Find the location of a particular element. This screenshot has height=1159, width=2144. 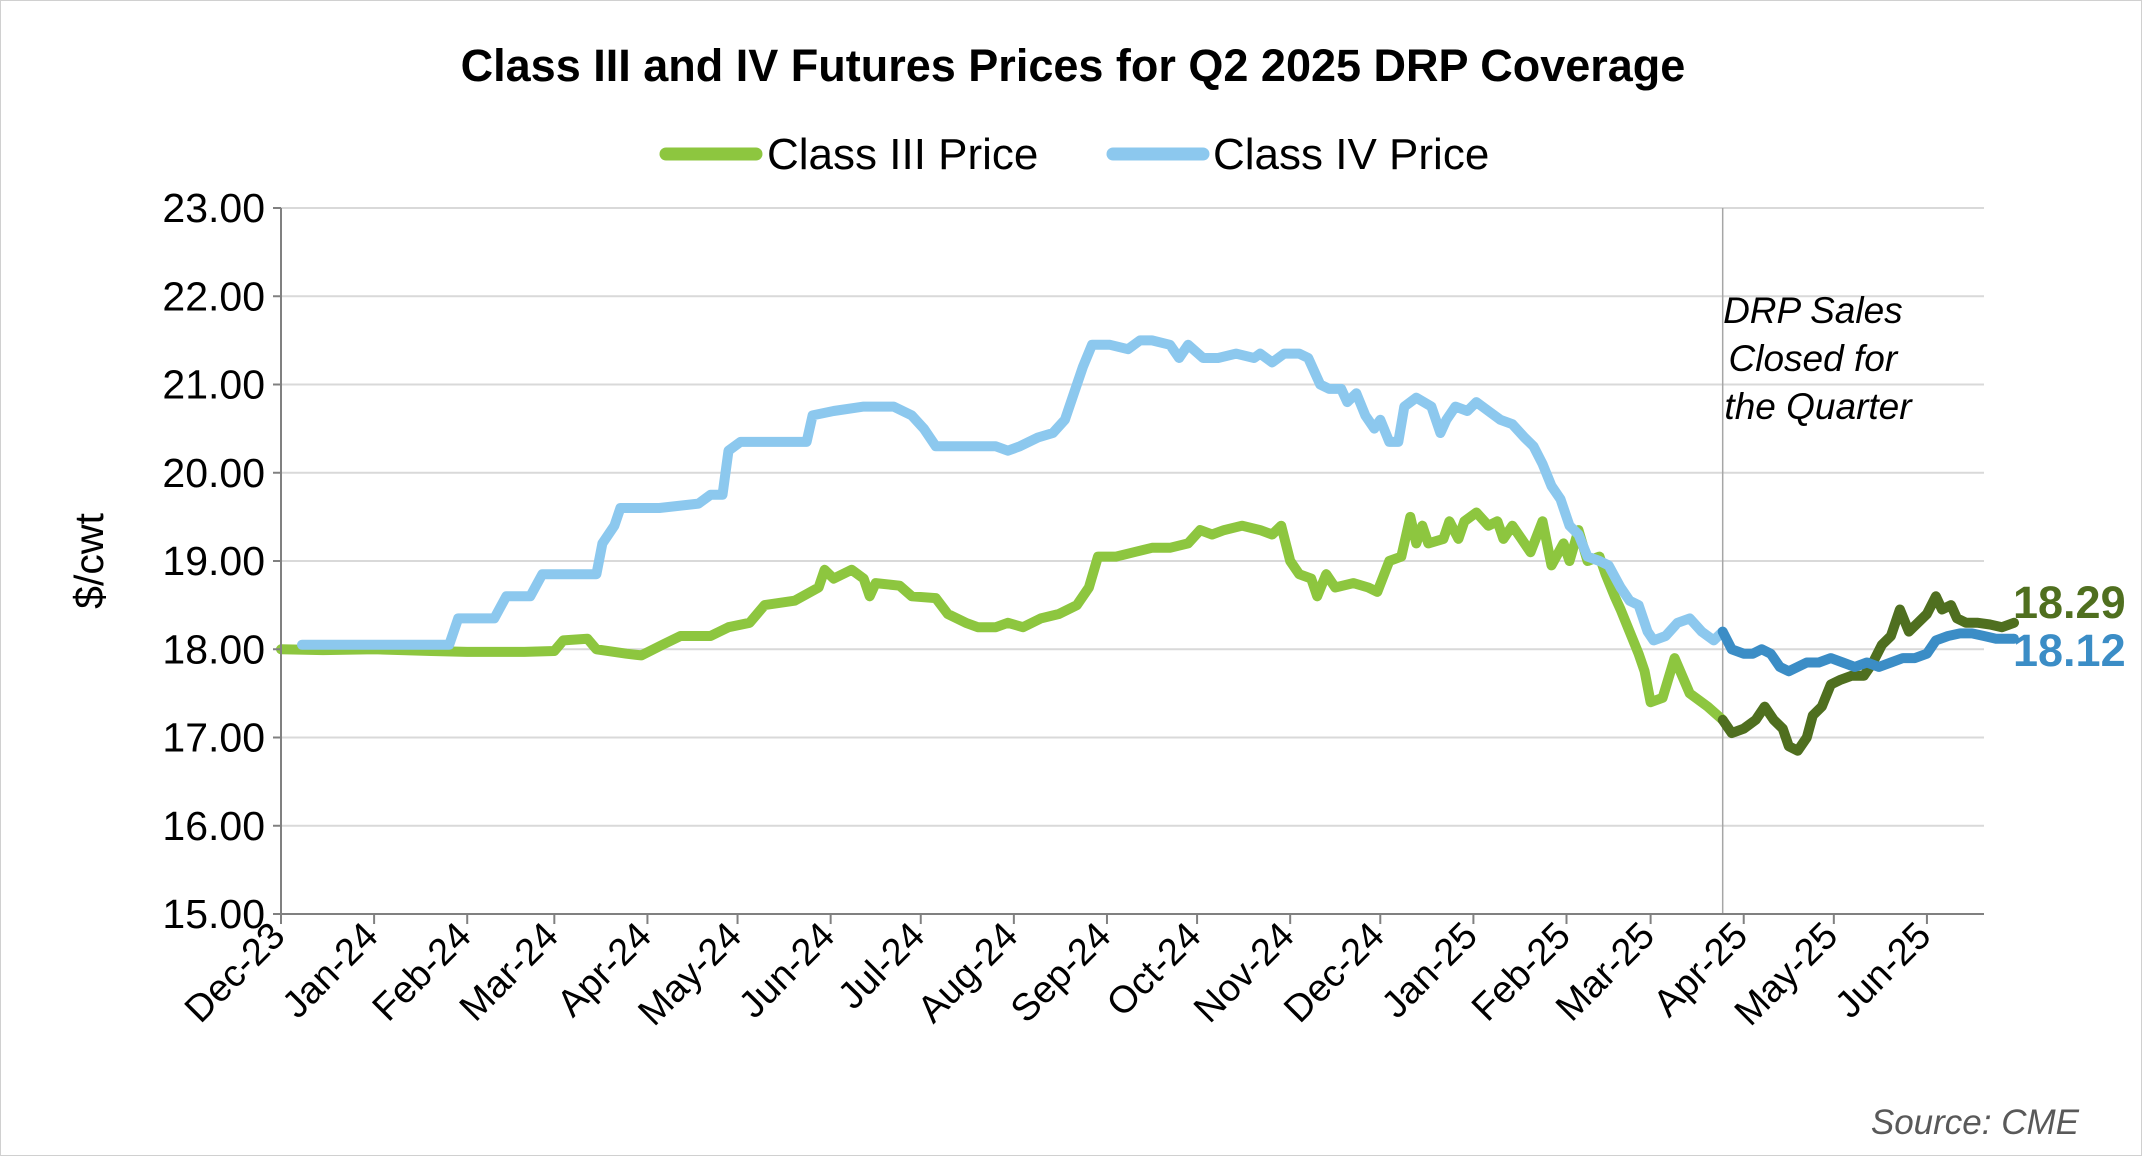

legend-label-class-iii: Class III Price is located at coordinates (902, 154).